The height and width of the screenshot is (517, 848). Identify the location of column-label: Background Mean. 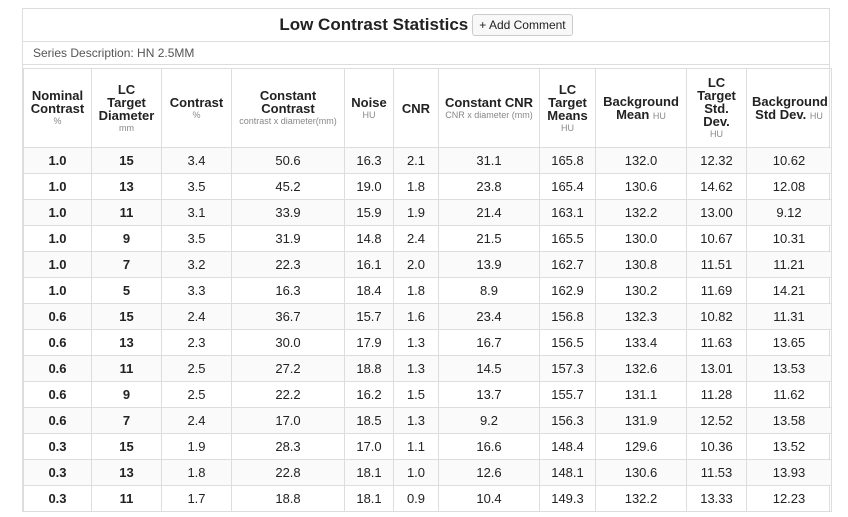
(641, 107).